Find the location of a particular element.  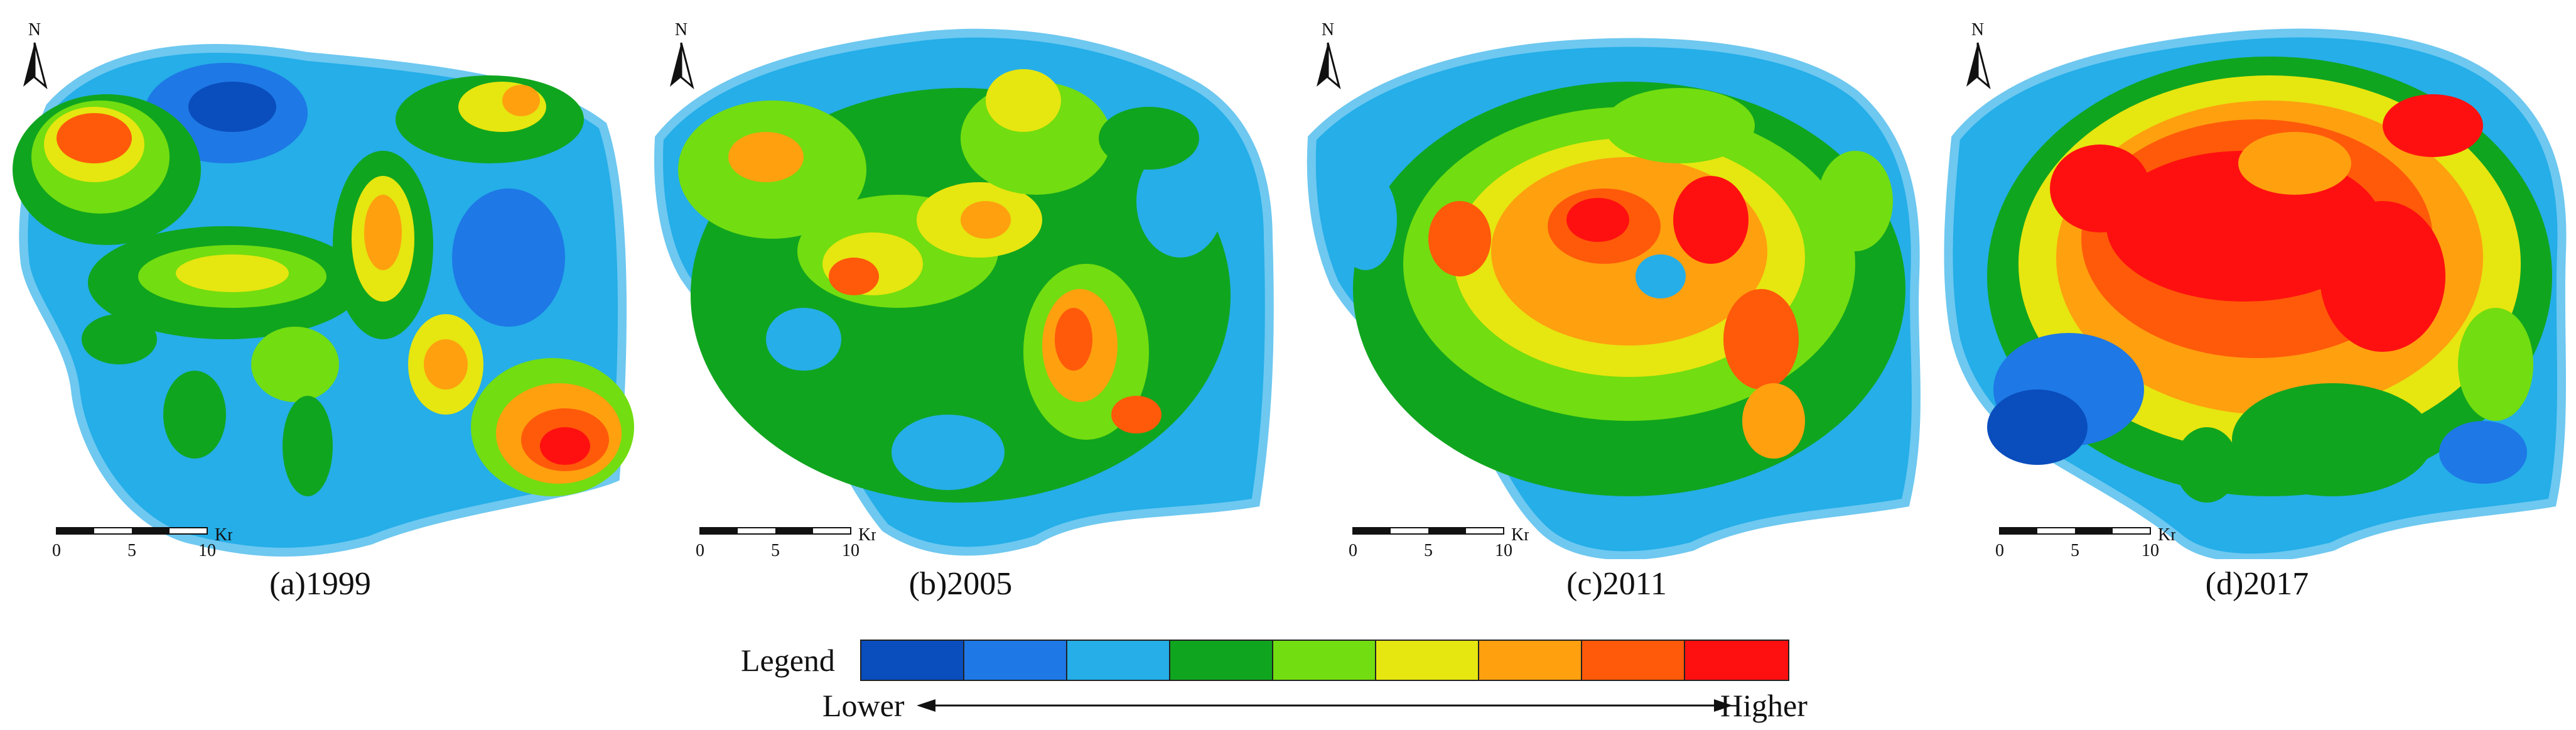

legend-title: Legend is located at coordinates (788, 660).